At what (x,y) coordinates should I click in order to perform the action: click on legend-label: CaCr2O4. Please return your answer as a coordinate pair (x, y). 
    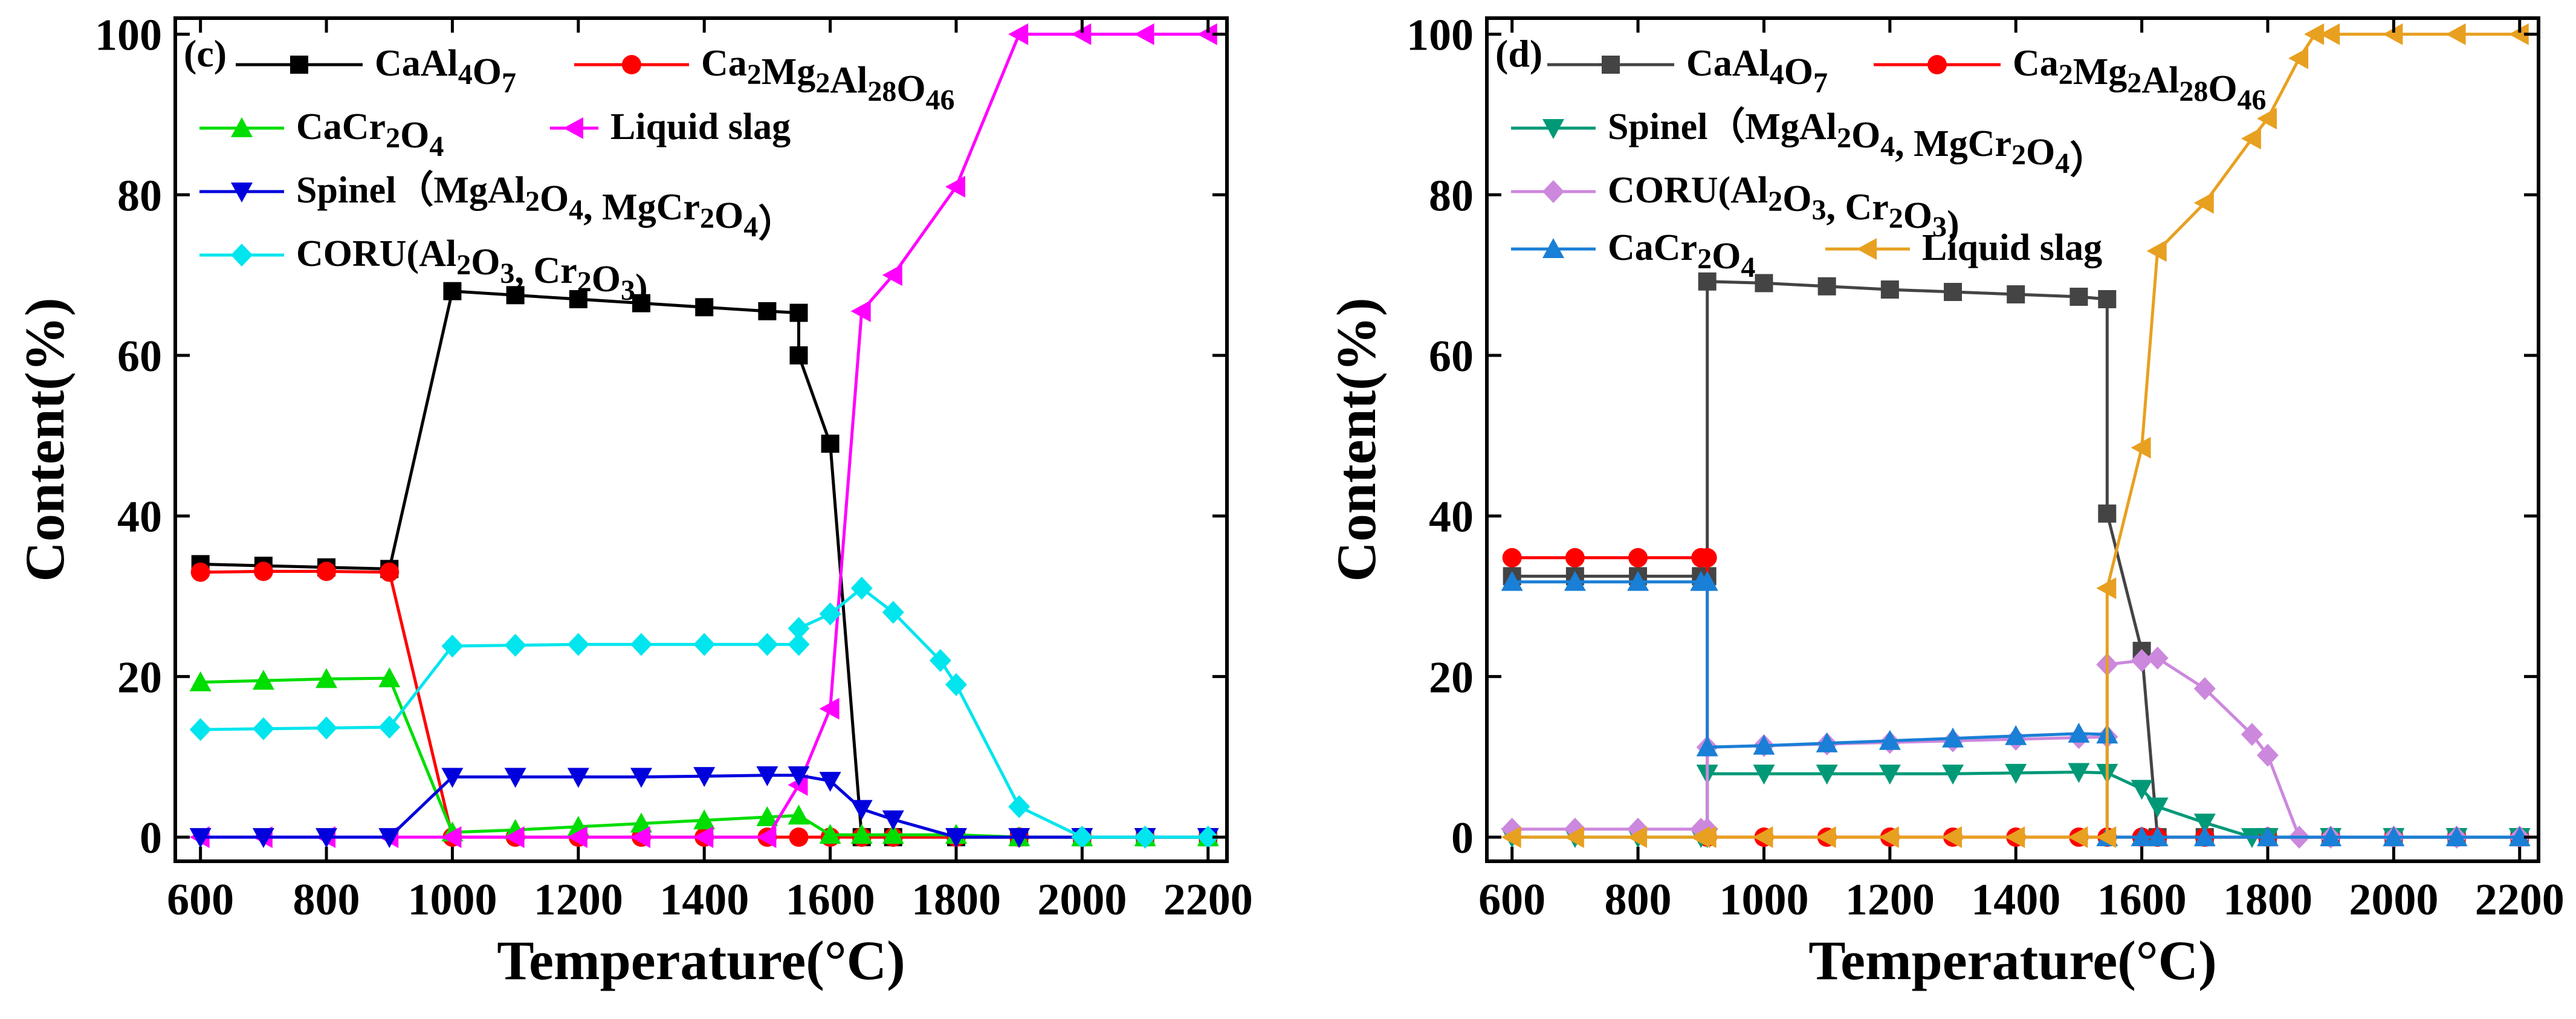
    Looking at the image, I should click on (370, 134).